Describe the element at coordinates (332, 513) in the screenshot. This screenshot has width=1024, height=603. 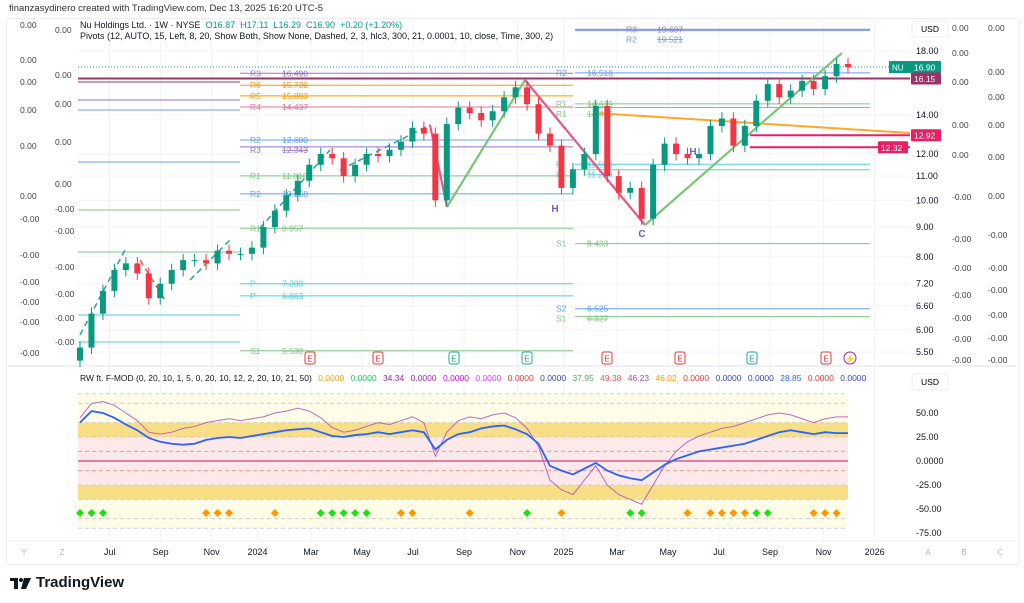
I see `signal-green-diamond` at that location.